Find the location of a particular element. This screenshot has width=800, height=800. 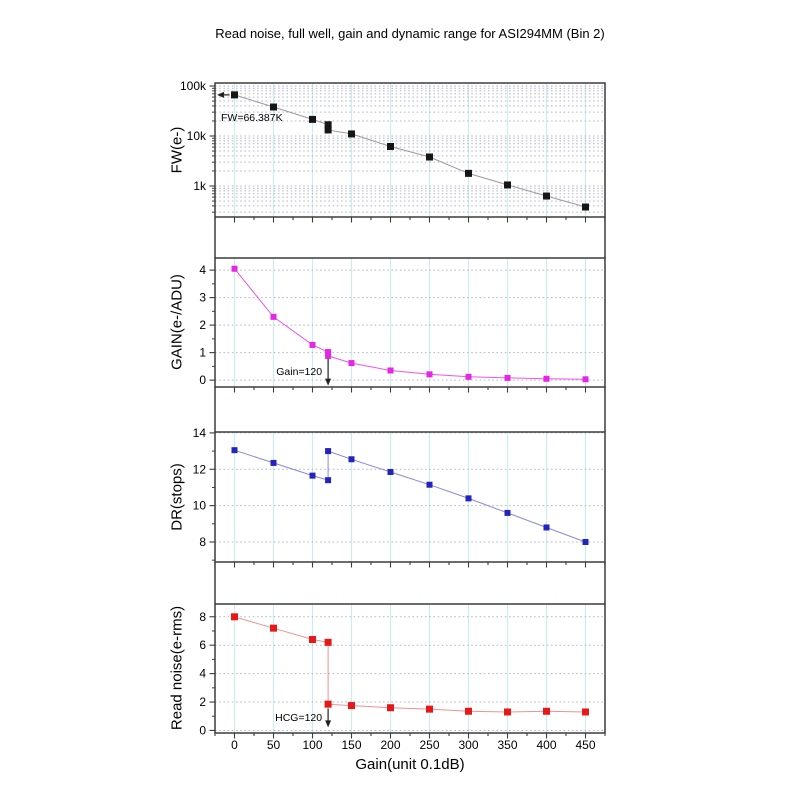

dynamic-range-series-line is located at coordinates (410, 496).